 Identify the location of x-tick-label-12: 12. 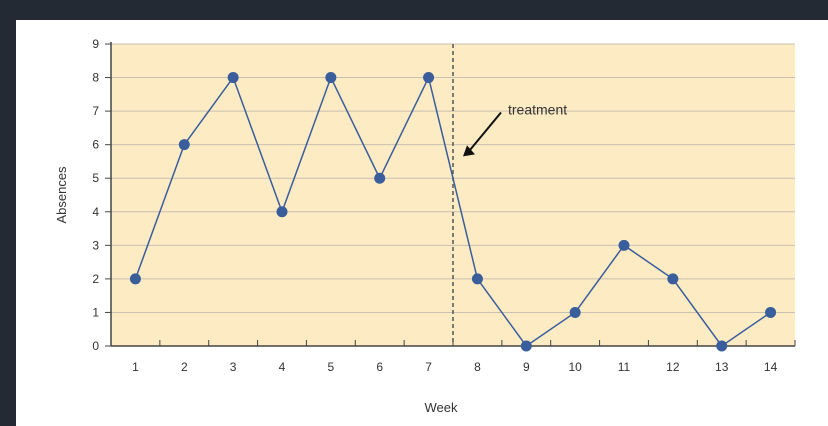
(673, 367).